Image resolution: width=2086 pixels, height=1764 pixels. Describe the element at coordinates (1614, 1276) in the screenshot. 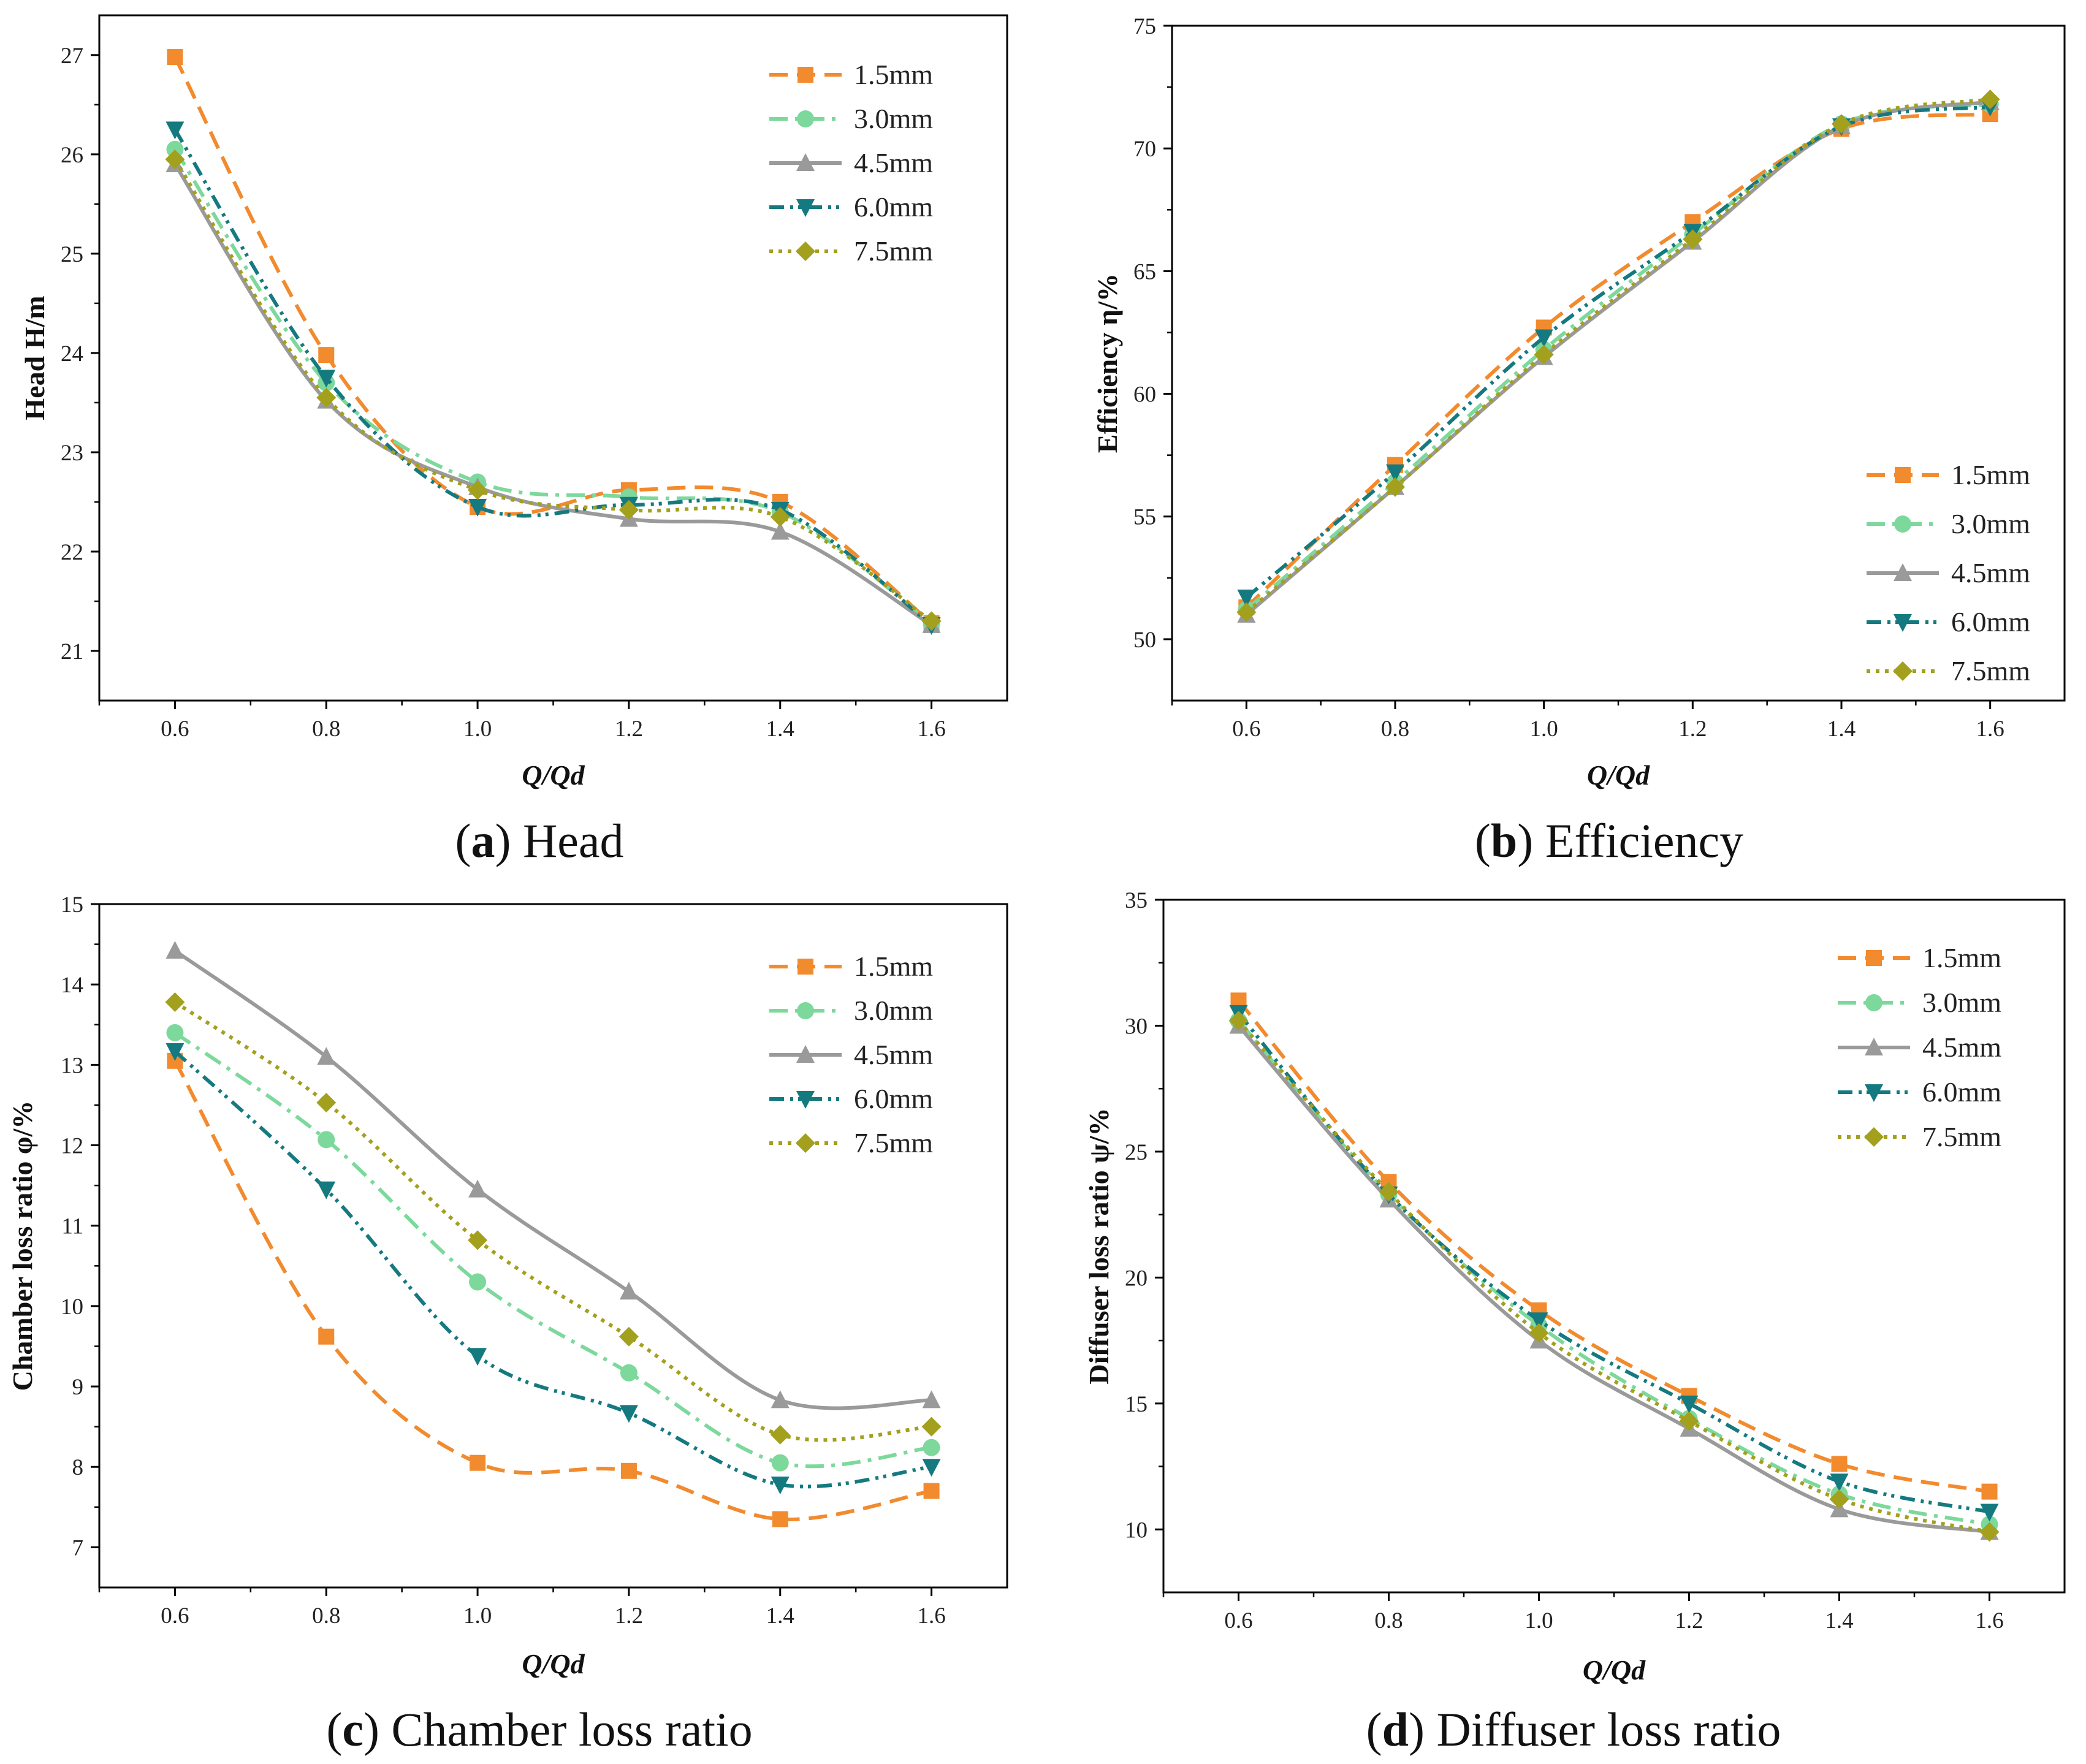

I see `series-line-7.5mm` at that location.